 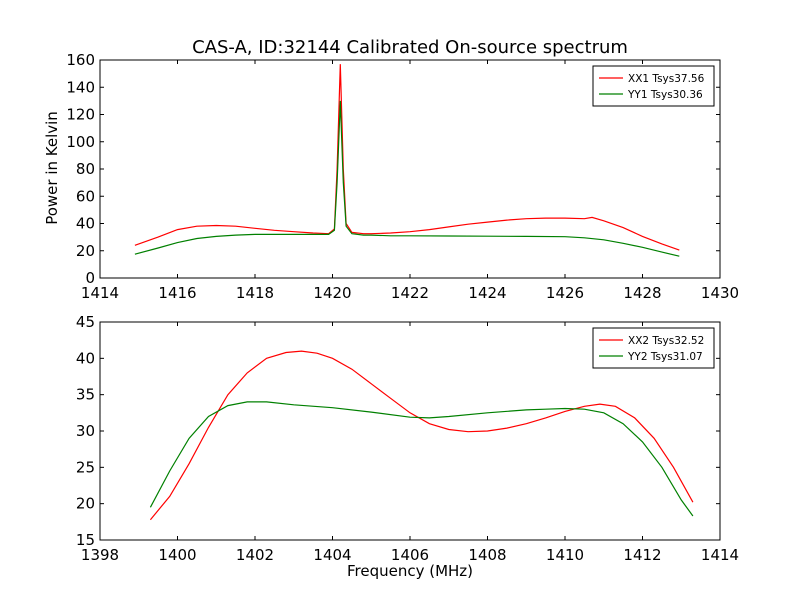 What do you see at coordinates (85, 431) in the screenshot?
I see `bottom-y-tick-label: 30` at bounding box center [85, 431].